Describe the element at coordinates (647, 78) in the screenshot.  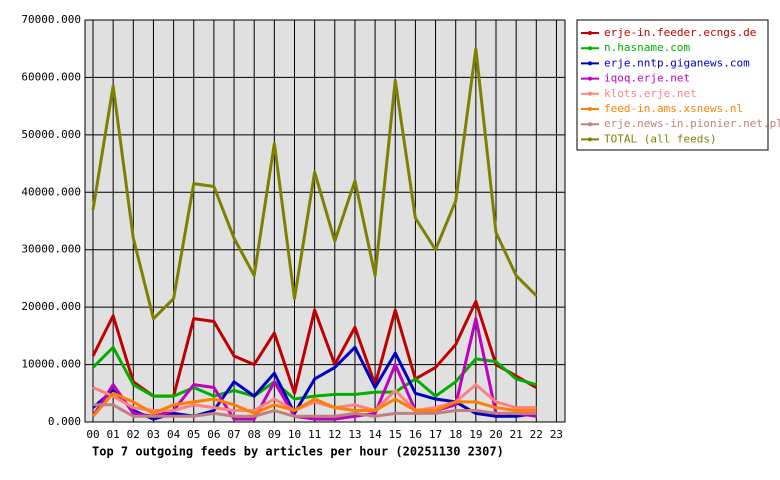
I see `legend-label: iqoq.erje.net` at that location.